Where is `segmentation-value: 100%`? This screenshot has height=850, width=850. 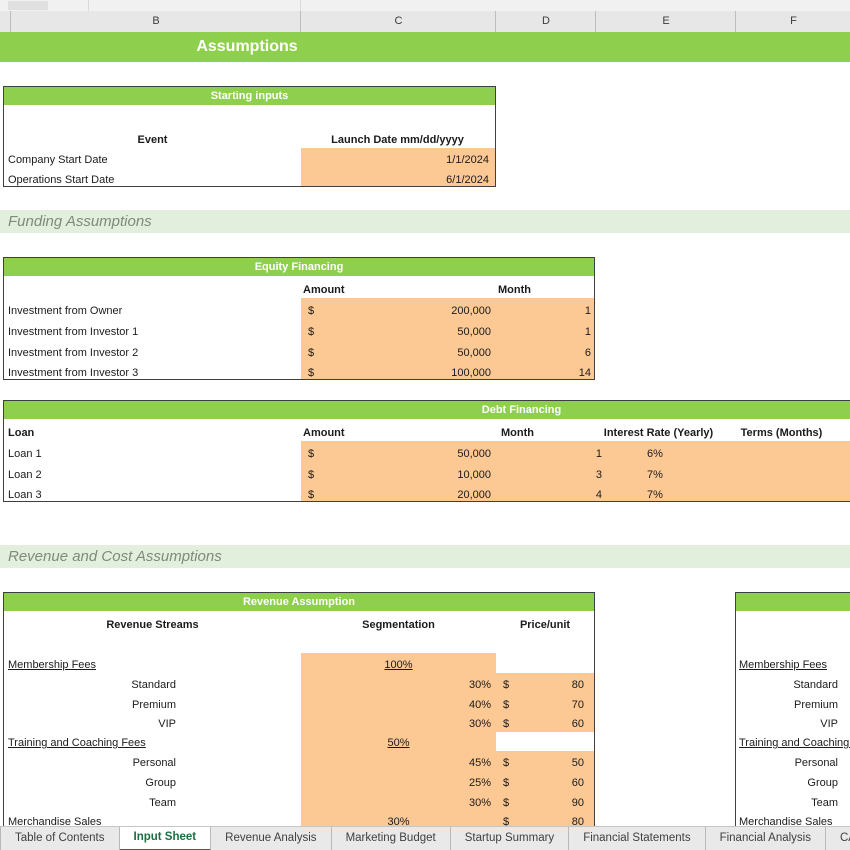
segmentation-value: 100% is located at coordinates (398, 665).